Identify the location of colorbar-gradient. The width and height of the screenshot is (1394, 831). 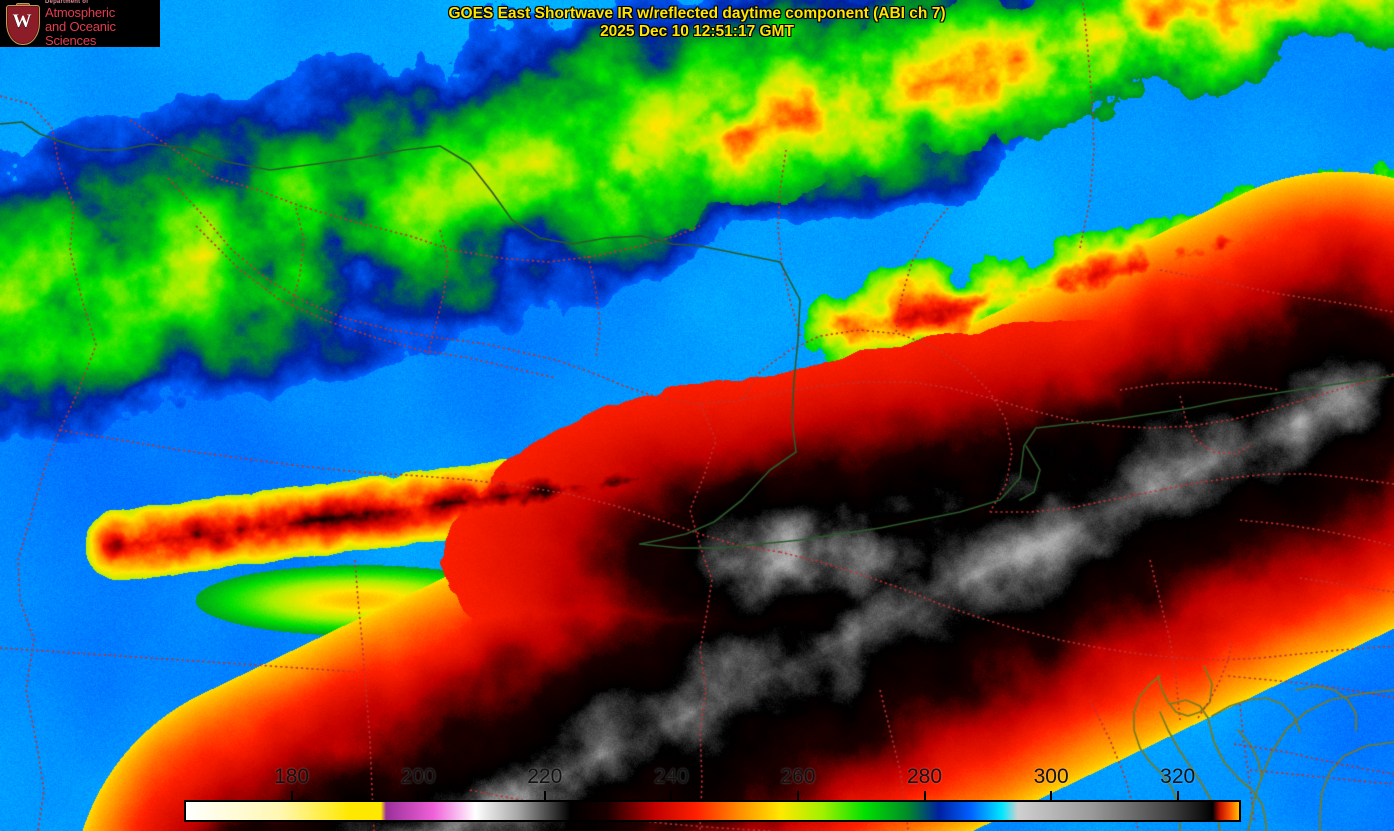
(712, 811).